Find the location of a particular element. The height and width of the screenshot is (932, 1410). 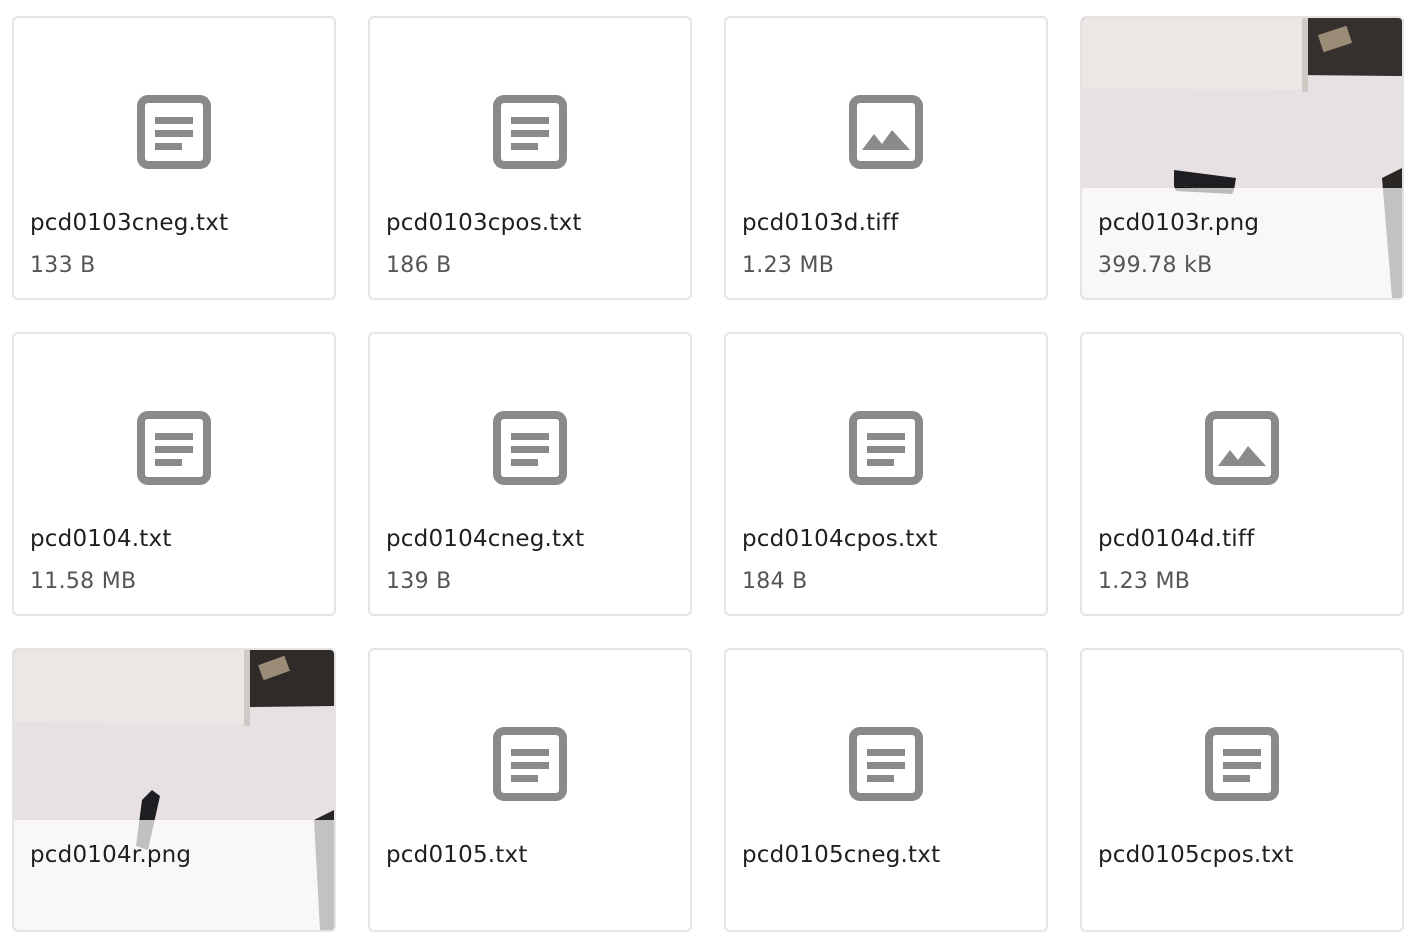

file-name: pcd0105cneg.txt is located at coordinates (841, 855).